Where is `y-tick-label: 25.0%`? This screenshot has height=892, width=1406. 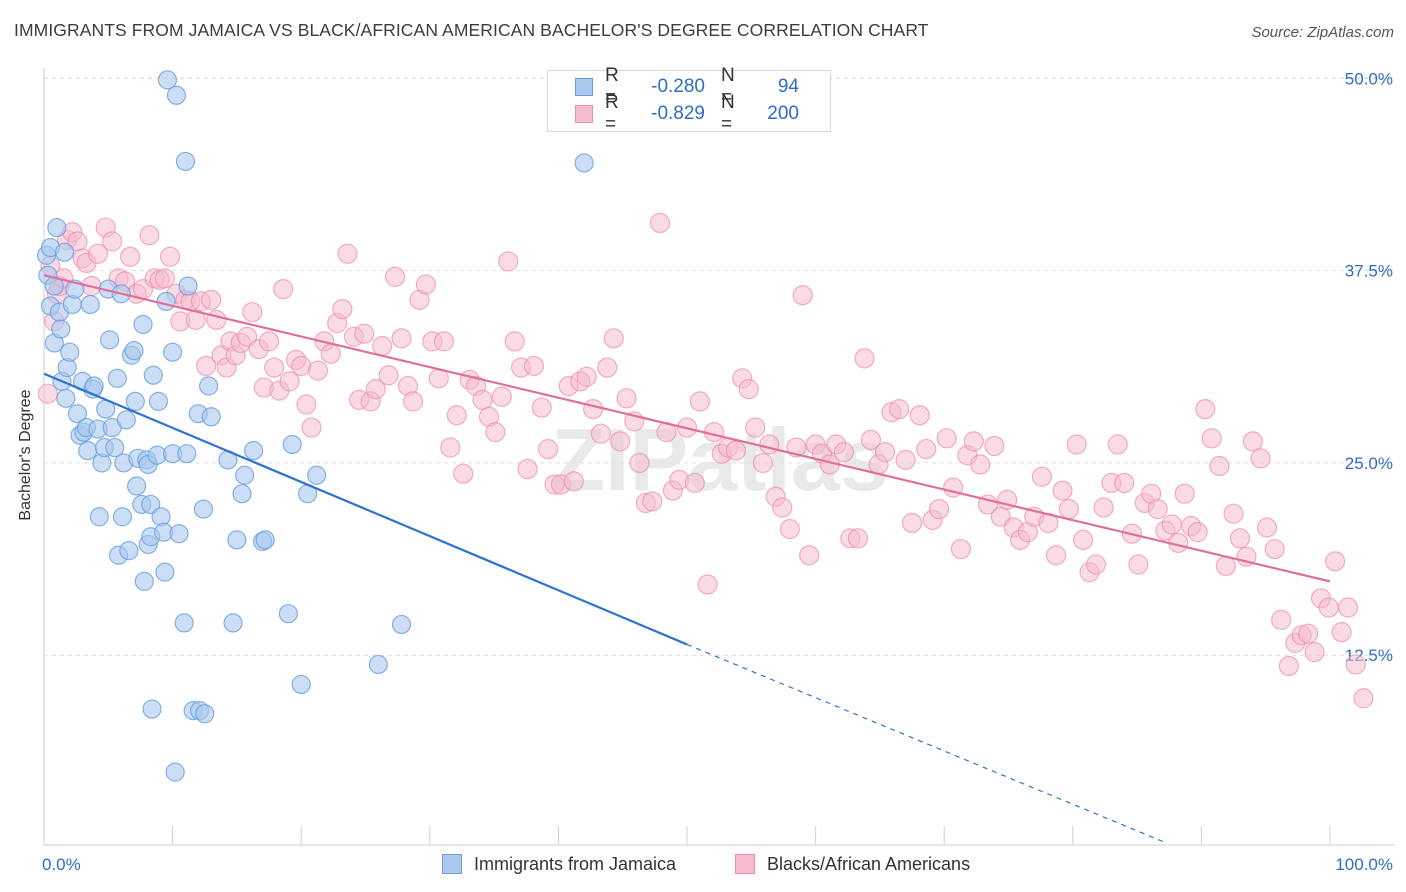 y-tick-label: 25.0% is located at coordinates (1369, 463).